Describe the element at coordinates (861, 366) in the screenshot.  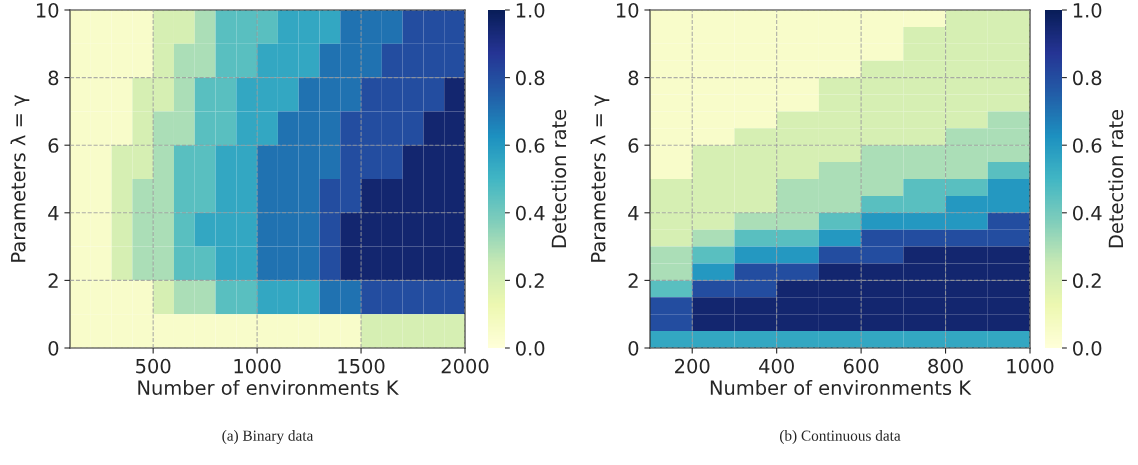
I see `x-tick-label: 600` at that location.